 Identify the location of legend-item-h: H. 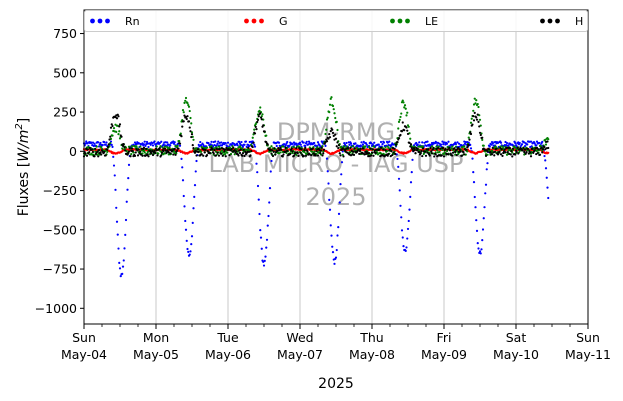
(561, 21).